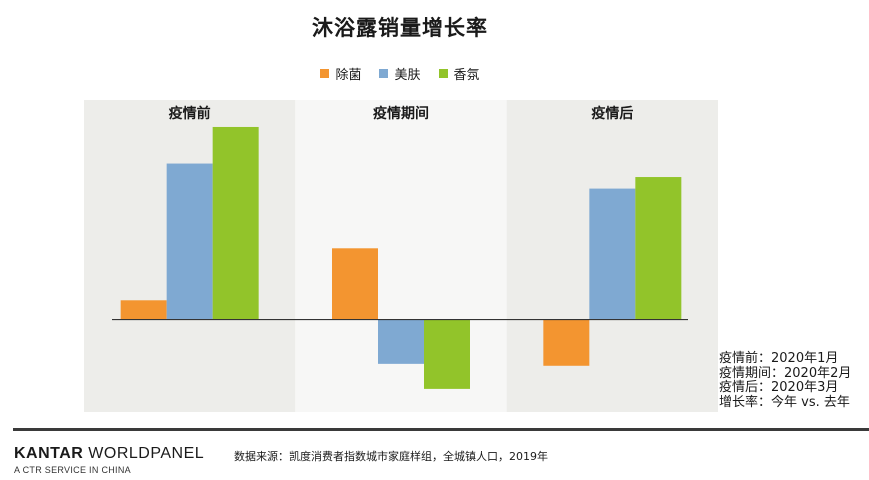  I want to click on note-line: 疫情前：2020年1月, so click(779, 358).